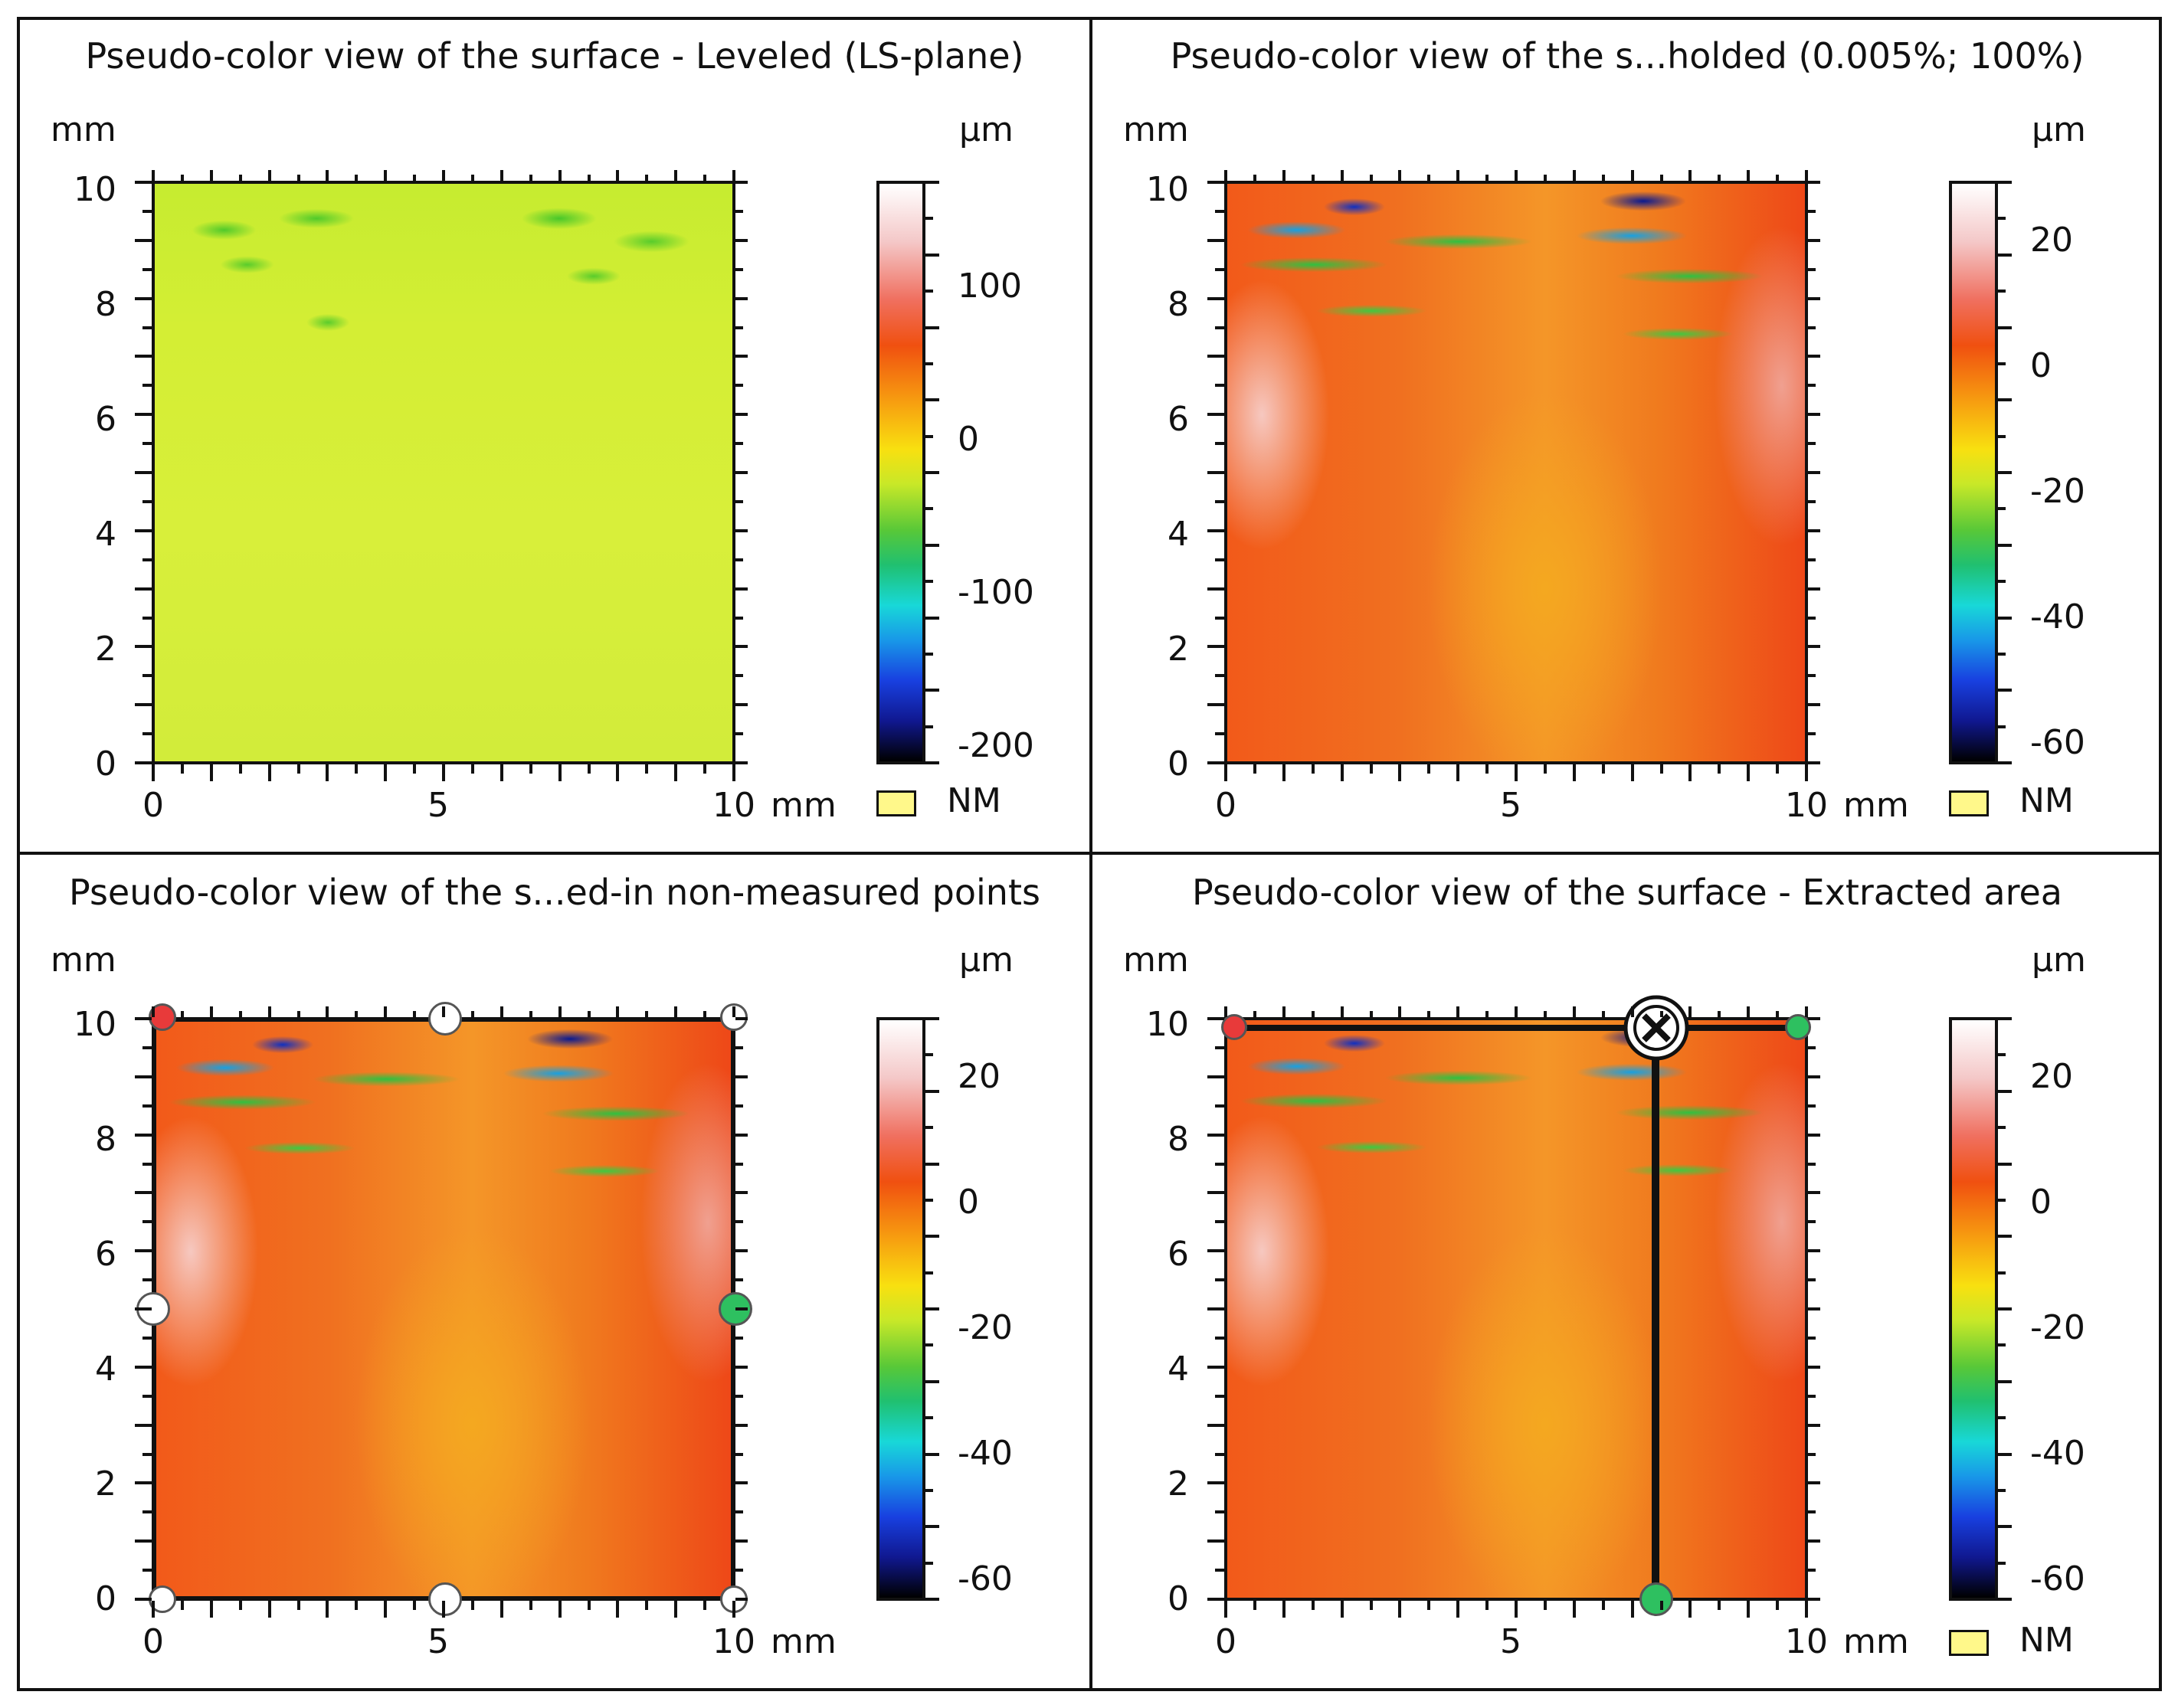 The image size is (2178, 1708). What do you see at coordinates (1656, 1599) in the screenshot?
I see `line-end-handle` at bounding box center [1656, 1599].